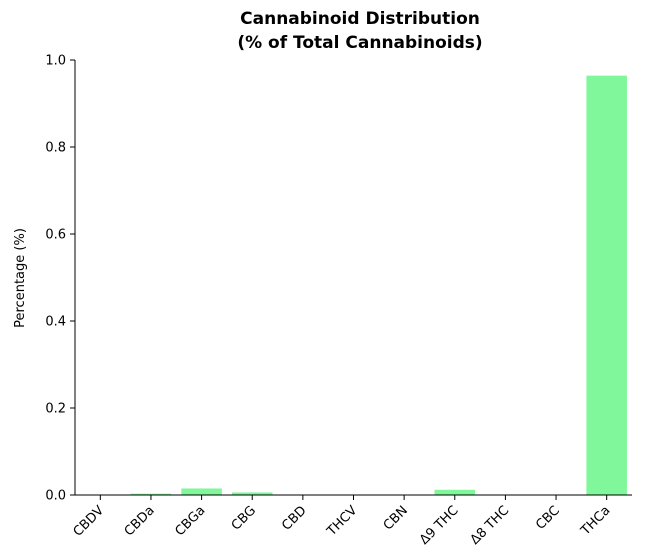 The height and width of the screenshot is (559, 646). What do you see at coordinates (359, 43) in the screenshot?
I see `chart-title-line-2: (% of Total Cannabinoids)` at bounding box center [359, 43].